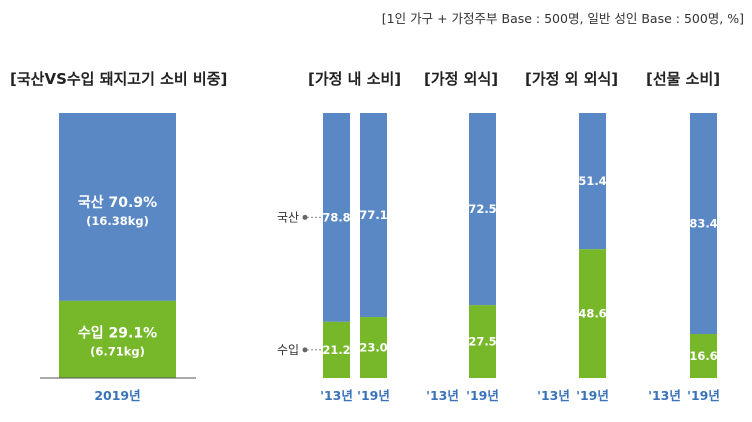 The height and width of the screenshot is (422, 752). What do you see at coordinates (355, 79) in the screenshot?
I see `group-title-home: [가정 내 소비]` at bounding box center [355, 79].